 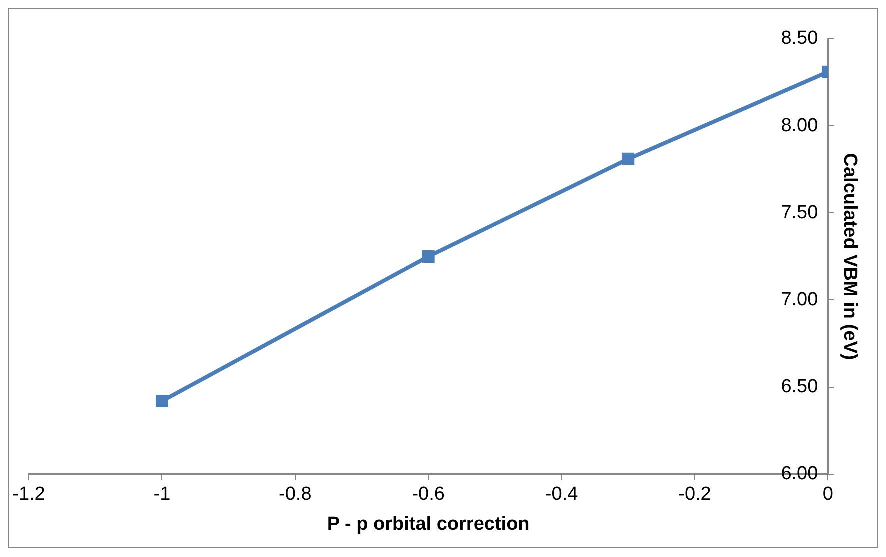 I want to click on x-tick-label: -1, so click(x=162, y=495).